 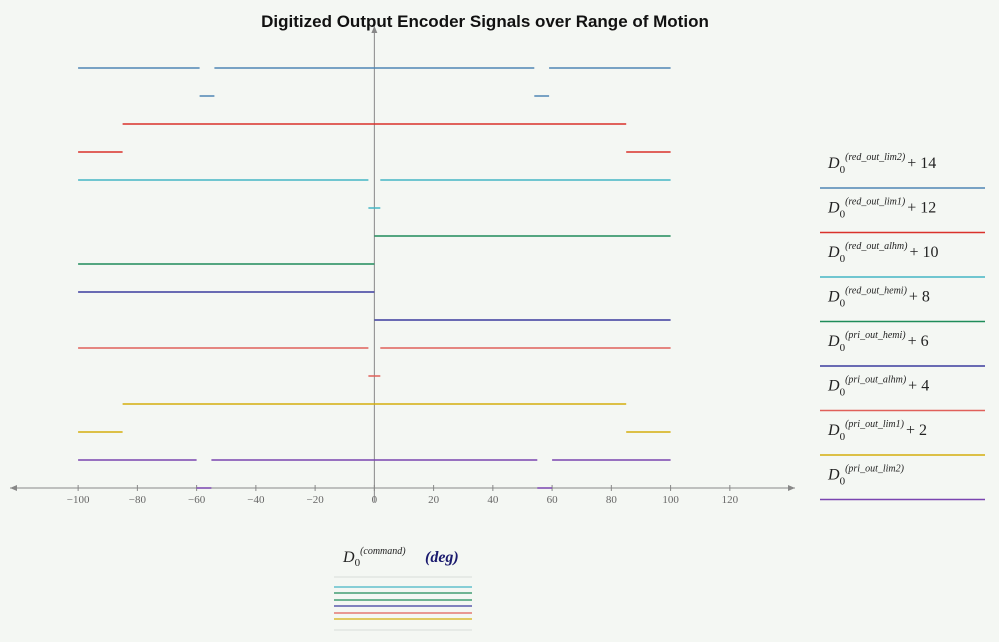 What do you see at coordinates (875, 202) in the screenshot?
I see `legend-label: (red_out_lim1)` at bounding box center [875, 202].